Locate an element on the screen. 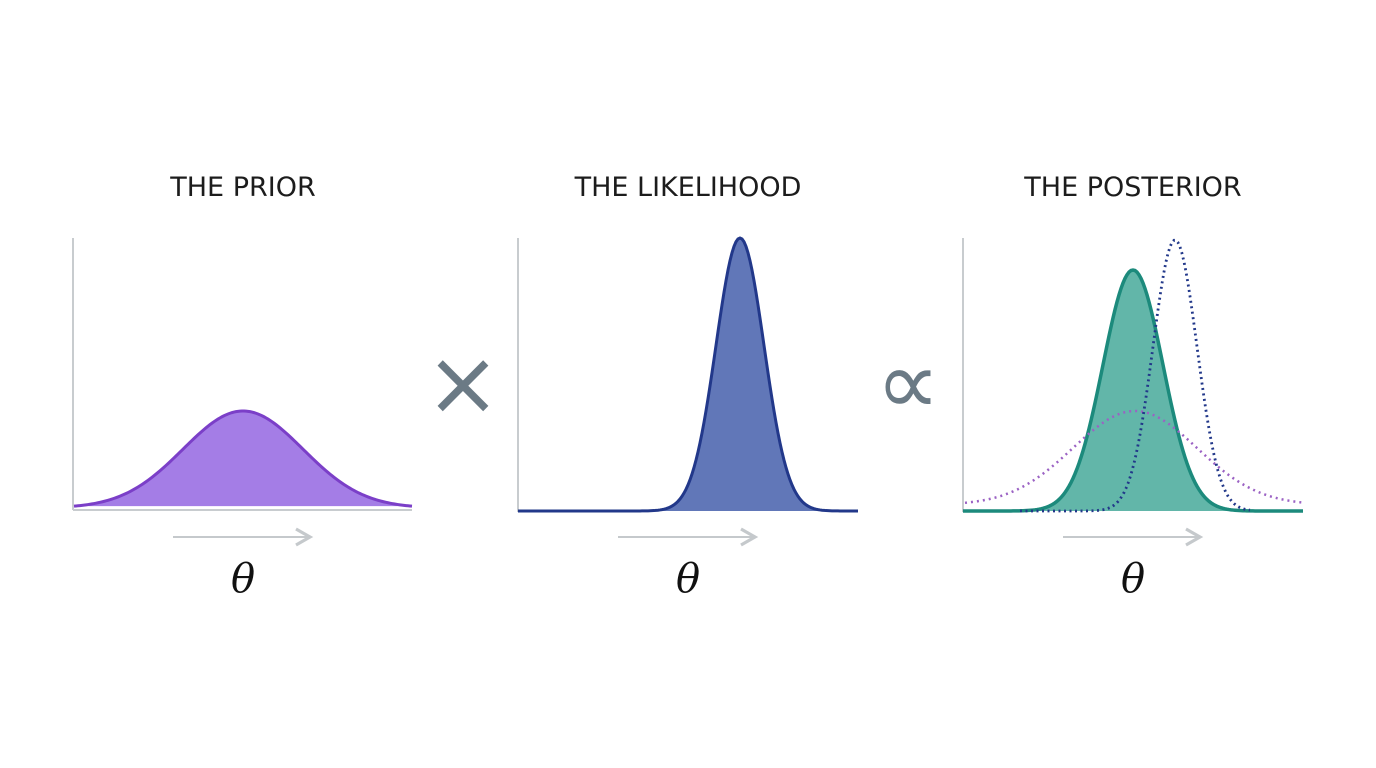 The height and width of the screenshot is (768, 1376). prior-curve is located at coordinates (243, 458).